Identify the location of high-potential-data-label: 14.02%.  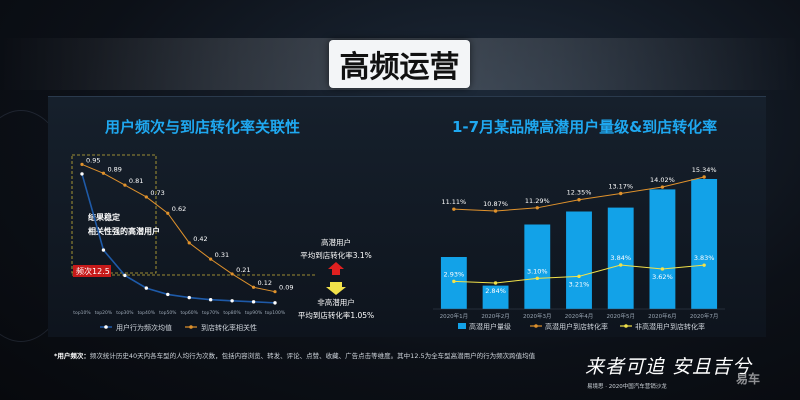
(662, 180).